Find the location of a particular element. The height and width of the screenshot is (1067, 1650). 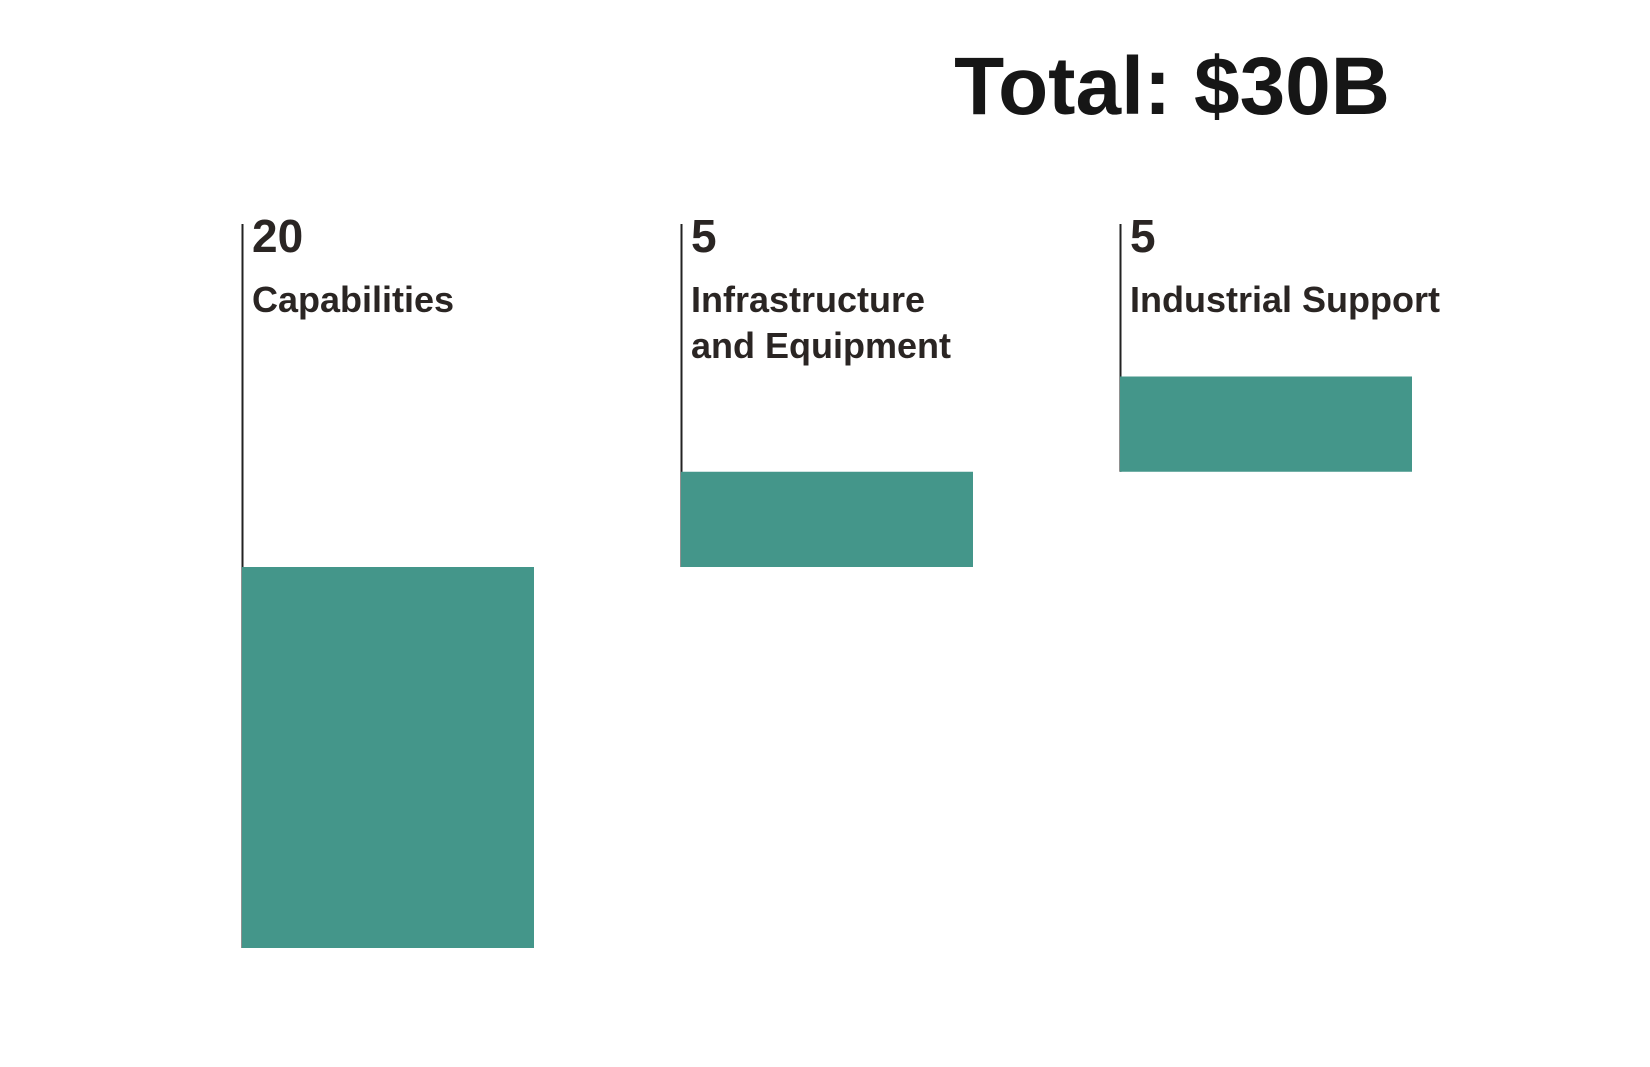

bar-group-capabilities: 20 Capabilities is located at coordinates (387, 579).